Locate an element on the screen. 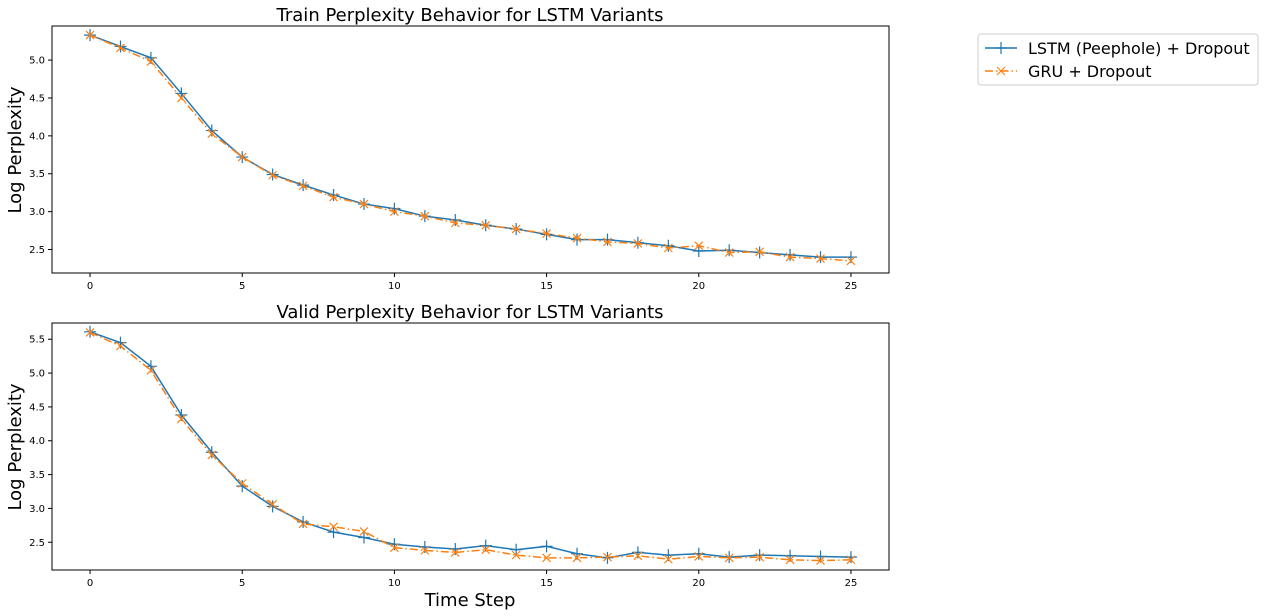 The height and width of the screenshot is (616, 1265). train-x-tick-label: 20 is located at coordinates (698, 286).